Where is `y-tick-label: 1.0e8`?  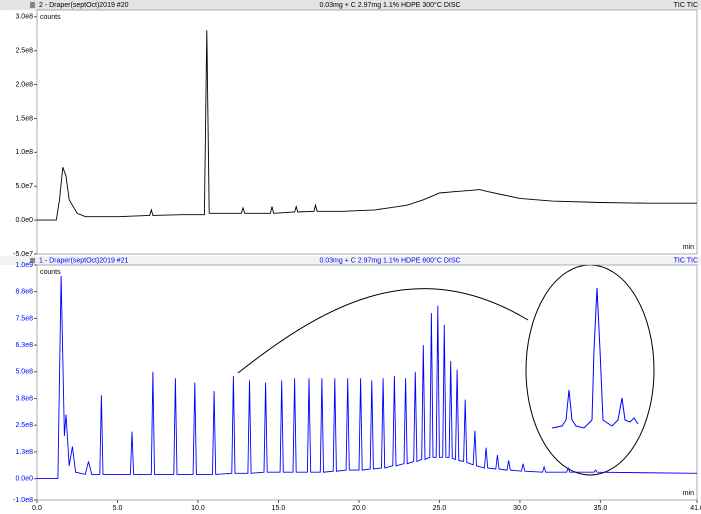
y-tick-label: 1.0e8 is located at coordinates (24, 152).